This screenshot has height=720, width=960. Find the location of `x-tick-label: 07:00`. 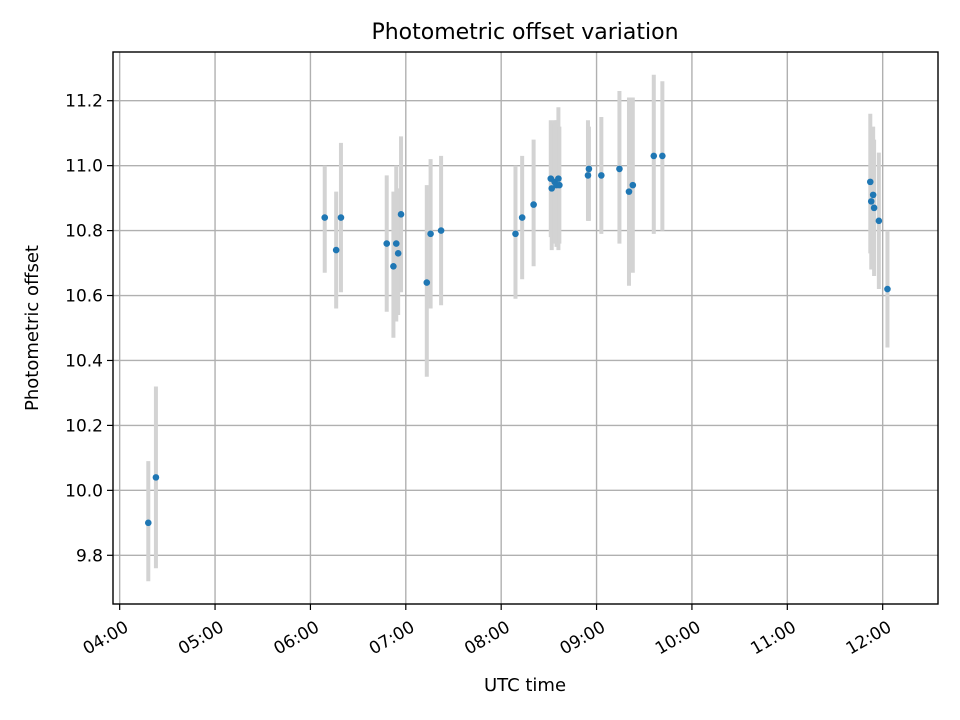

x-tick-label: 07:00 is located at coordinates (392, 638).